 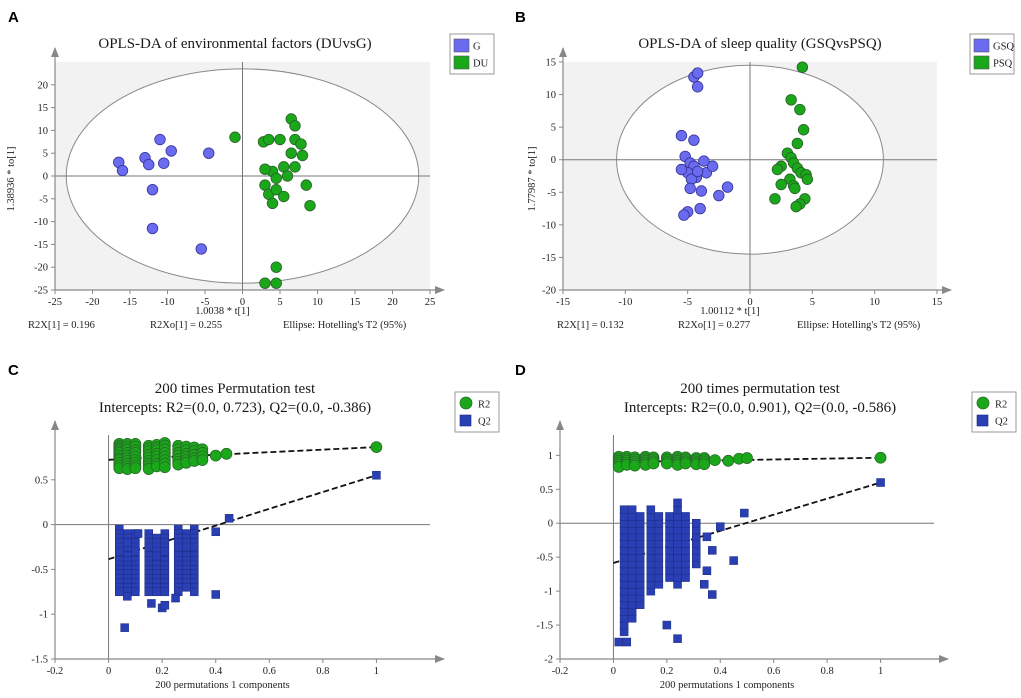 What do you see at coordinates (704, 144) in the screenshot?
I see `series-gsq` at bounding box center [704, 144].